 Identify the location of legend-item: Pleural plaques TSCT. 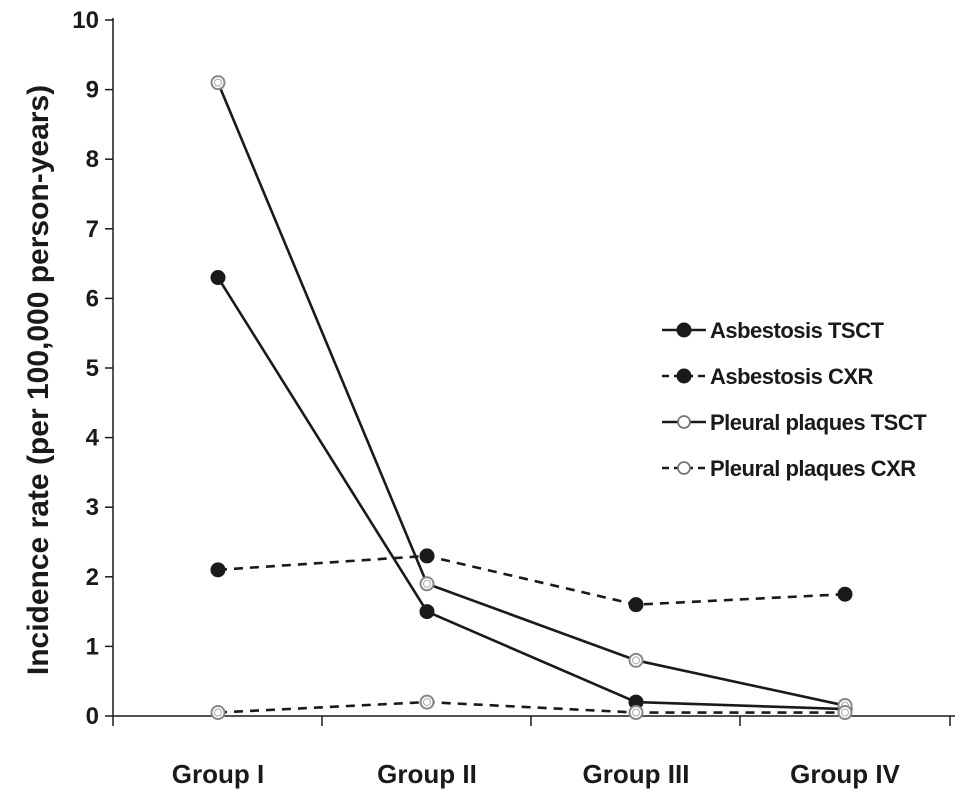
(795, 422).